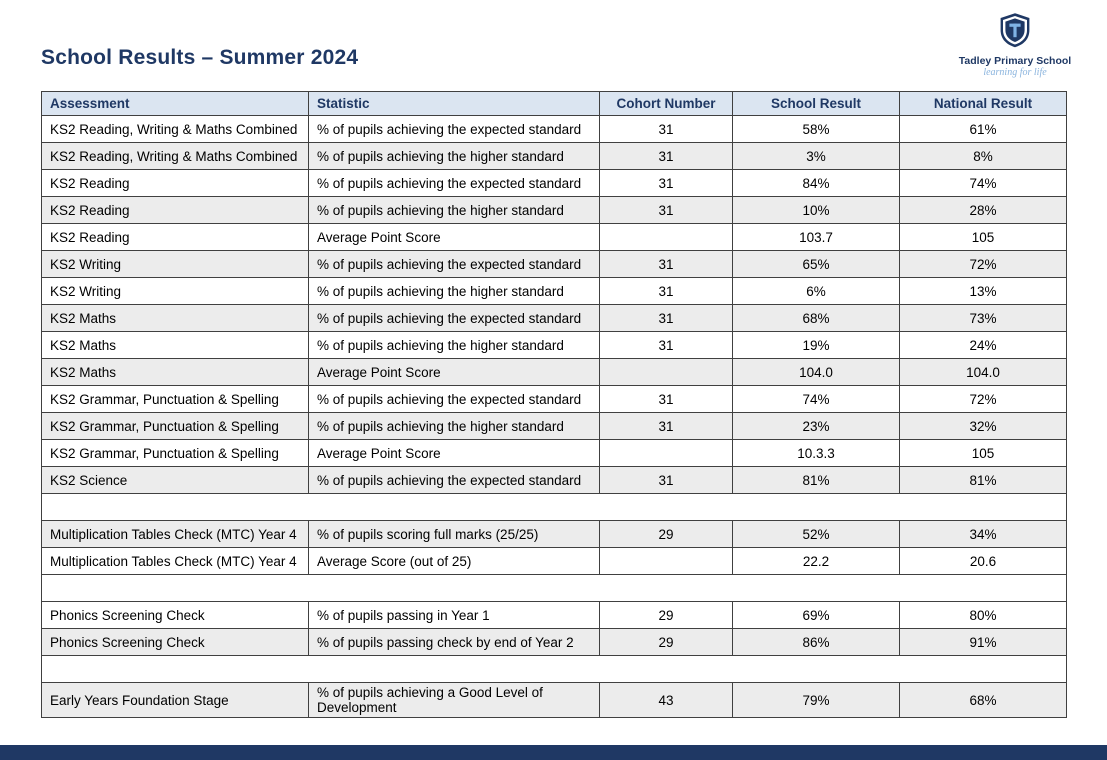  I want to click on table-cell: 10.3.3, so click(816, 453).